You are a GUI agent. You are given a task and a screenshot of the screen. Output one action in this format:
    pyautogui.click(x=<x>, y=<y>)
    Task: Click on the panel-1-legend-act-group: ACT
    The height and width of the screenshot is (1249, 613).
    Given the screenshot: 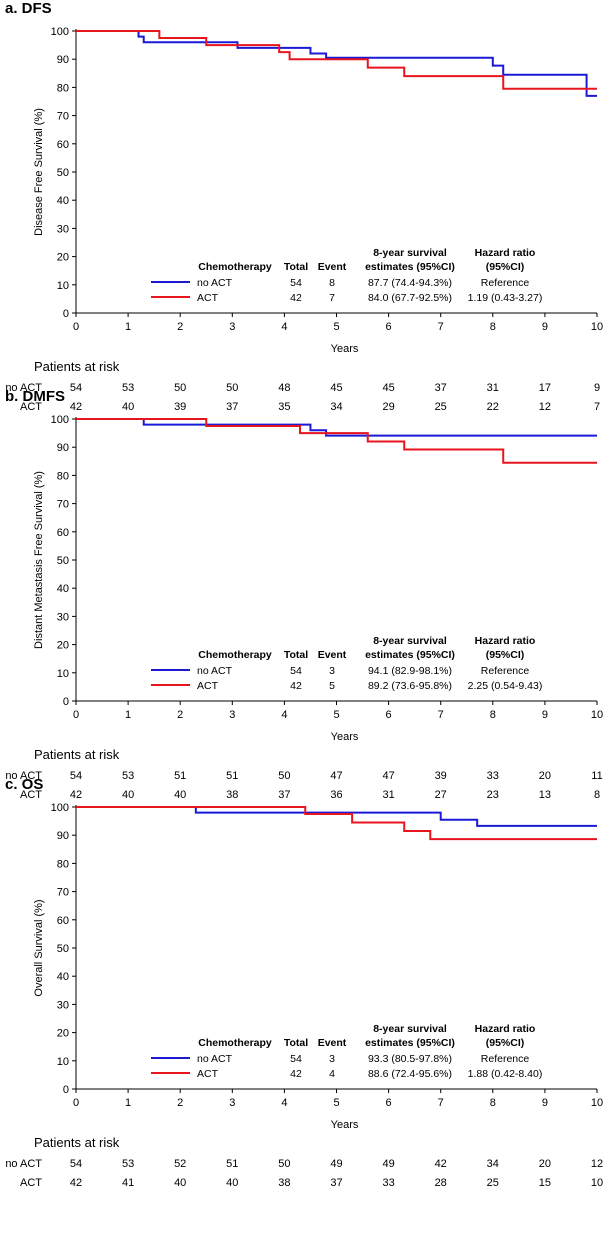 What is the action you would take?
    pyautogui.click(x=208, y=298)
    